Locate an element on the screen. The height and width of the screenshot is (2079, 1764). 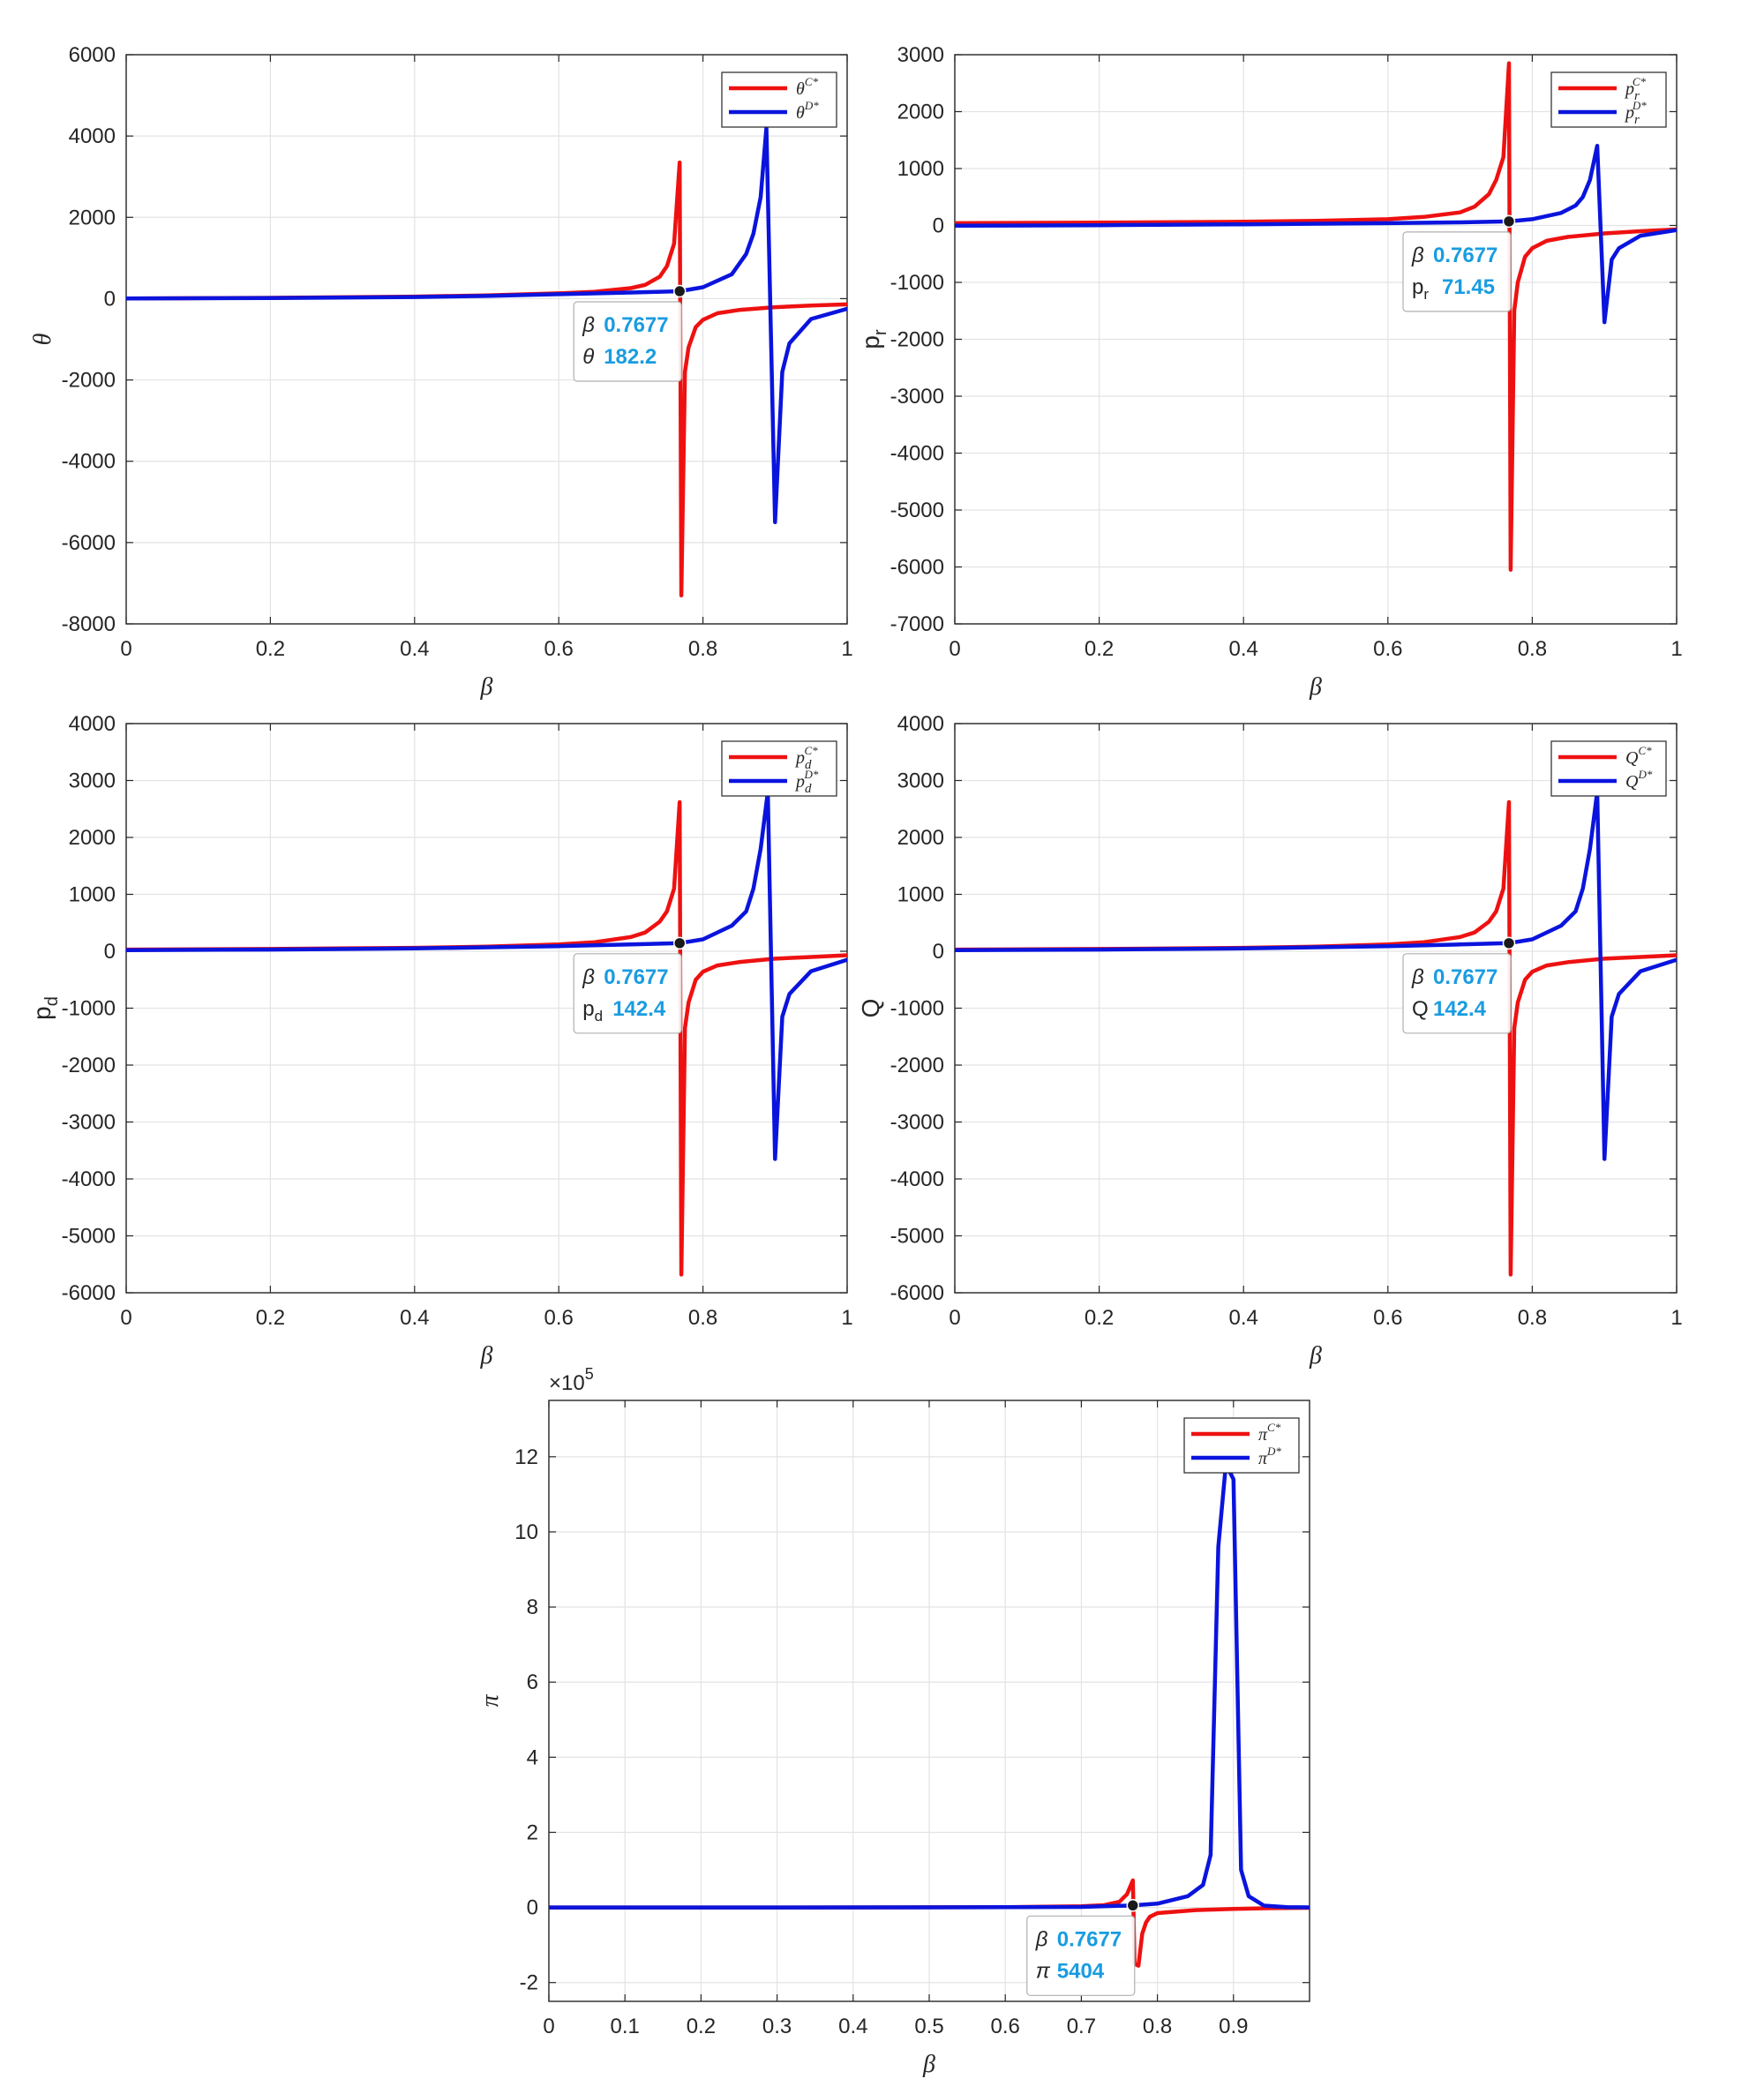
series-line-C is located at coordinates (1316, 316).